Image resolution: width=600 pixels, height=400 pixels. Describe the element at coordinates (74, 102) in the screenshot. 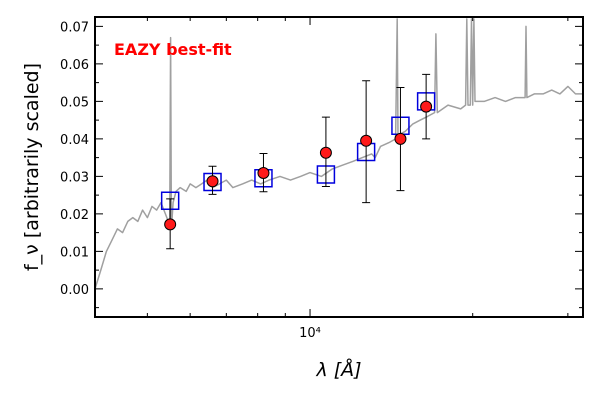

I see `y-tick-label: 0.05` at that location.